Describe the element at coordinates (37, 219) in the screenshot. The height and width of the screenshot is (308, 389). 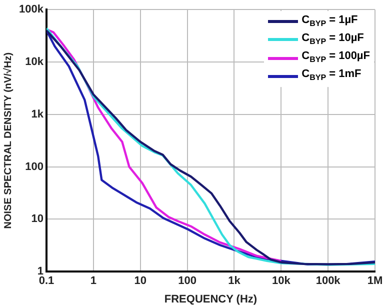
I see `y-tick-label: 10` at that location.